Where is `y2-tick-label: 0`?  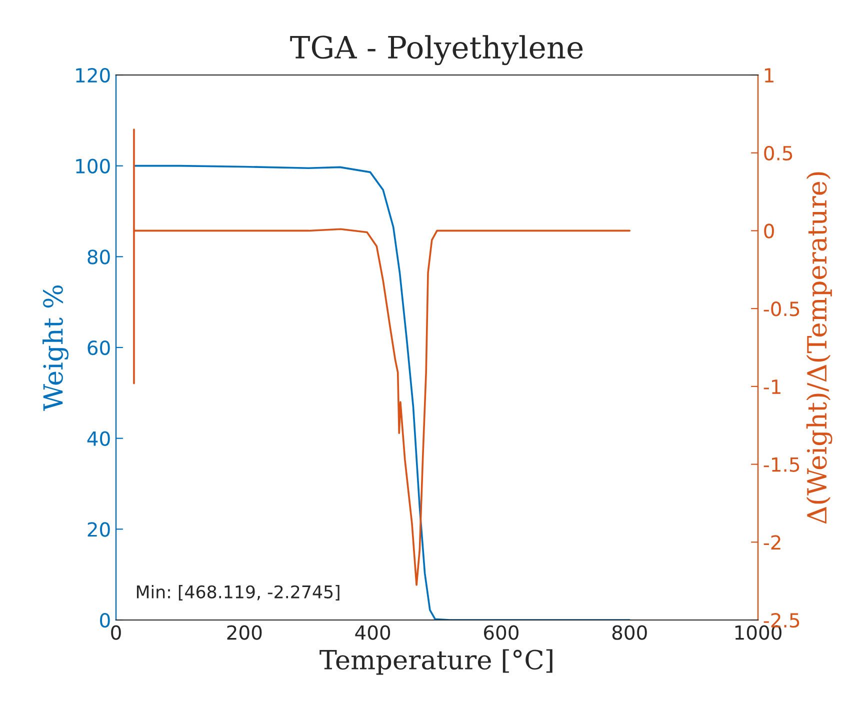
y2-tick-label: 0 is located at coordinates (769, 231).